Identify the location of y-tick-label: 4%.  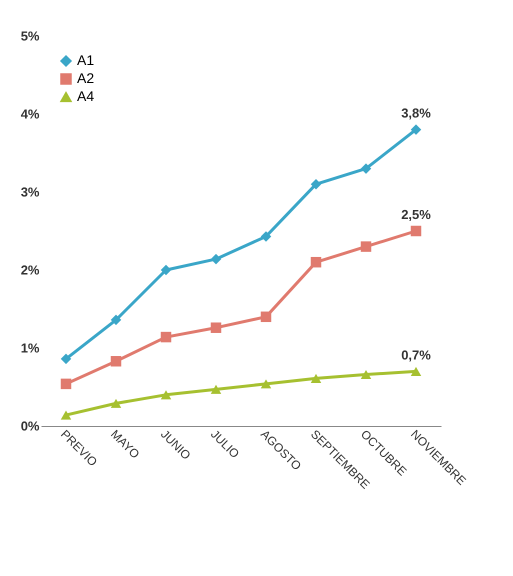
(30, 114).